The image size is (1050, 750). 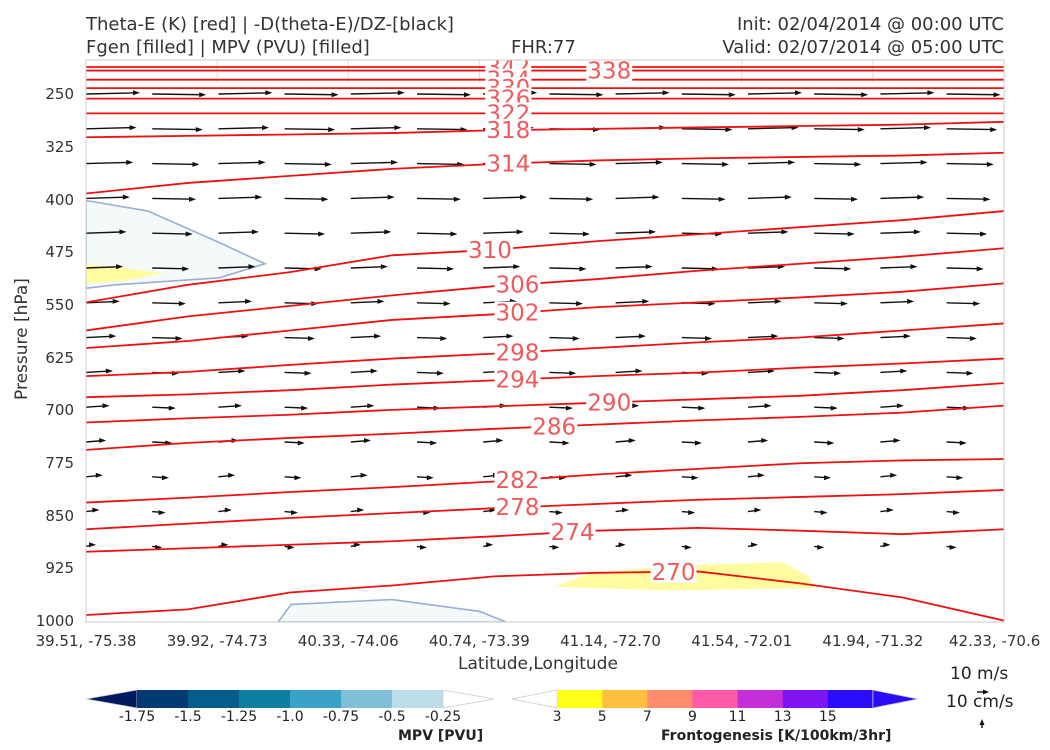 I want to click on x-tick-label: 40.33, -74.06, so click(x=348, y=641).